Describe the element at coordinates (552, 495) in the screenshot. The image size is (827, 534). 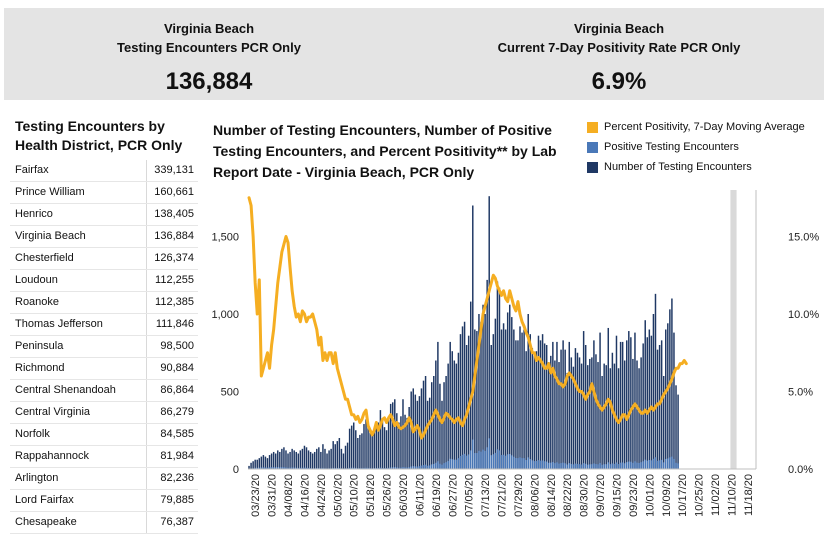
I see `x-tick-label: 08/14/20` at that location.